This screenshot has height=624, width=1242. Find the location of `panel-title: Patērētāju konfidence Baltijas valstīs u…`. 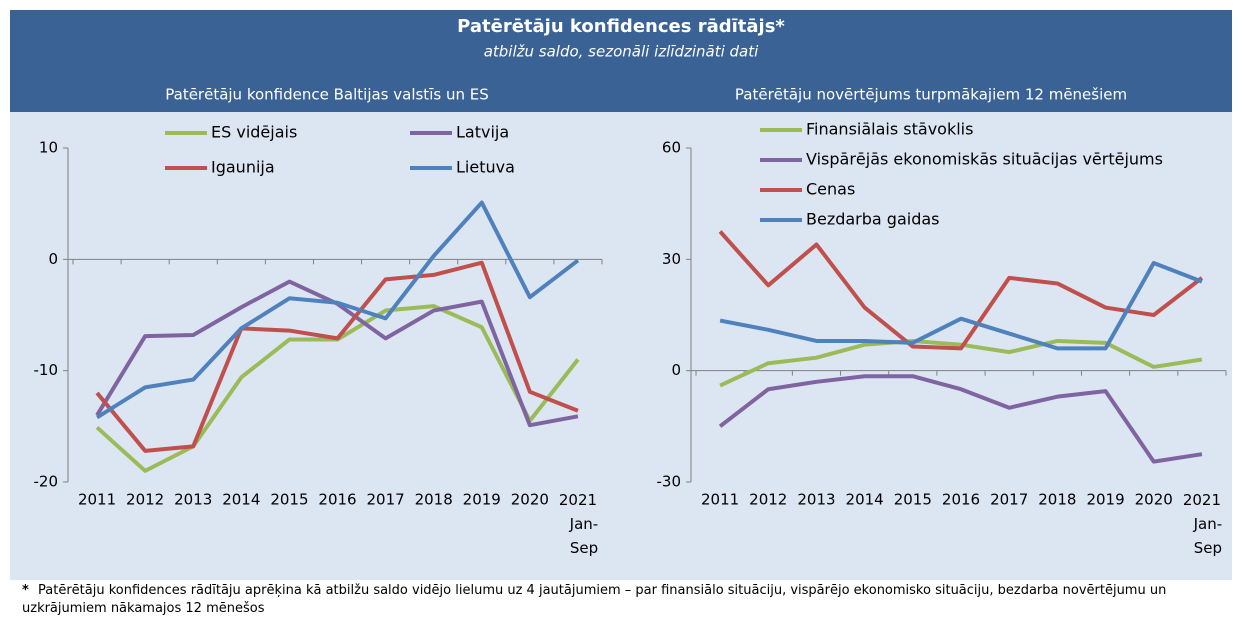

panel-title: Patērētāju konfidence Baltijas valstīs u… is located at coordinates (326, 95).